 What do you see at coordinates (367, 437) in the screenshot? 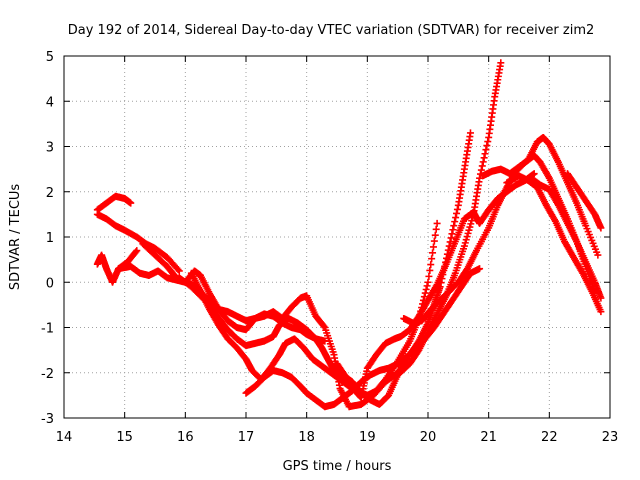
I see `x-tick-label: 19` at bounding box center [367, 437].